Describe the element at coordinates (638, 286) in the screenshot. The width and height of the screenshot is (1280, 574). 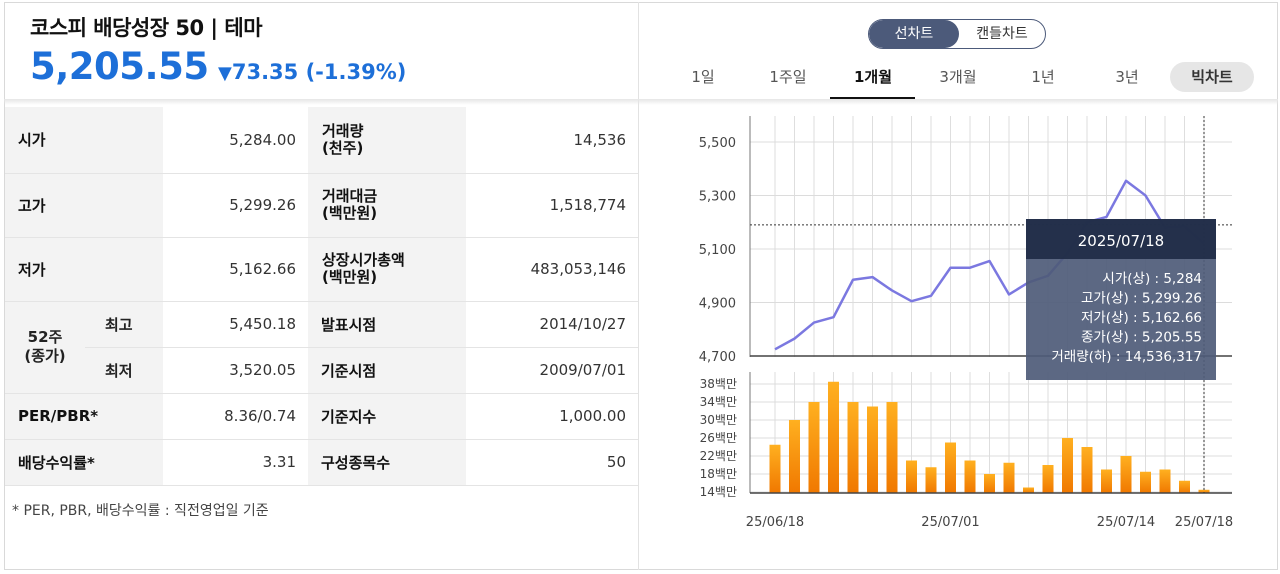
I see `panel-divider` at that location.